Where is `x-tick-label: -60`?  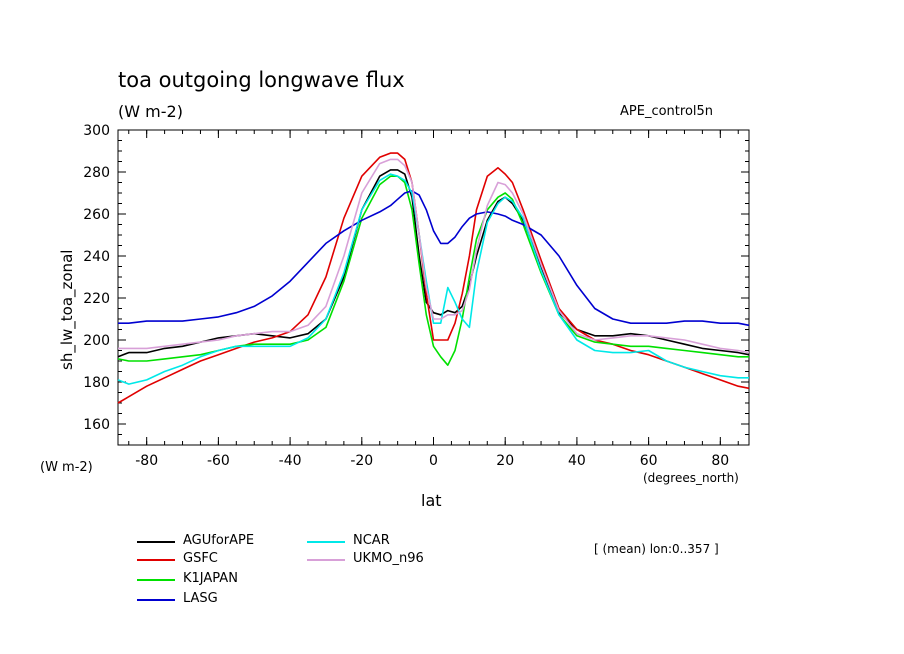
x-tick-label: -60 is located at coordinates (218, 461).